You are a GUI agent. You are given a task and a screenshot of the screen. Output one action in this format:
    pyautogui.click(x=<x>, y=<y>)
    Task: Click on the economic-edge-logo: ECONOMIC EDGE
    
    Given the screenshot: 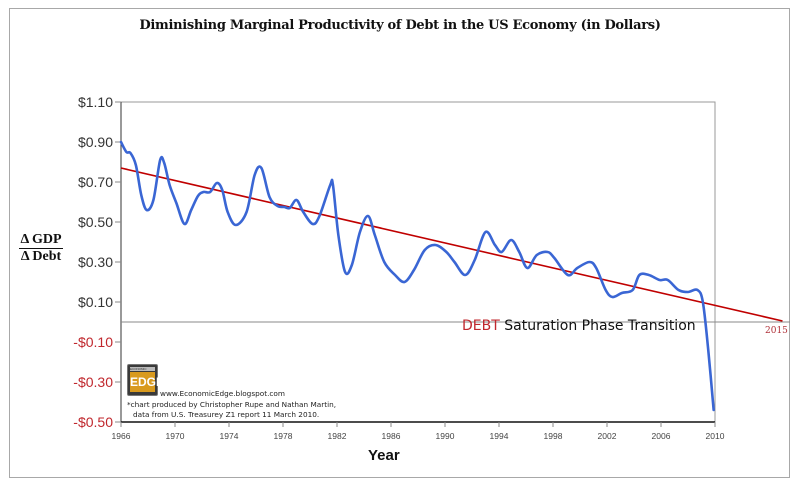 What is the action you would take?
    pyautogui.click(x=145, y=380)
    